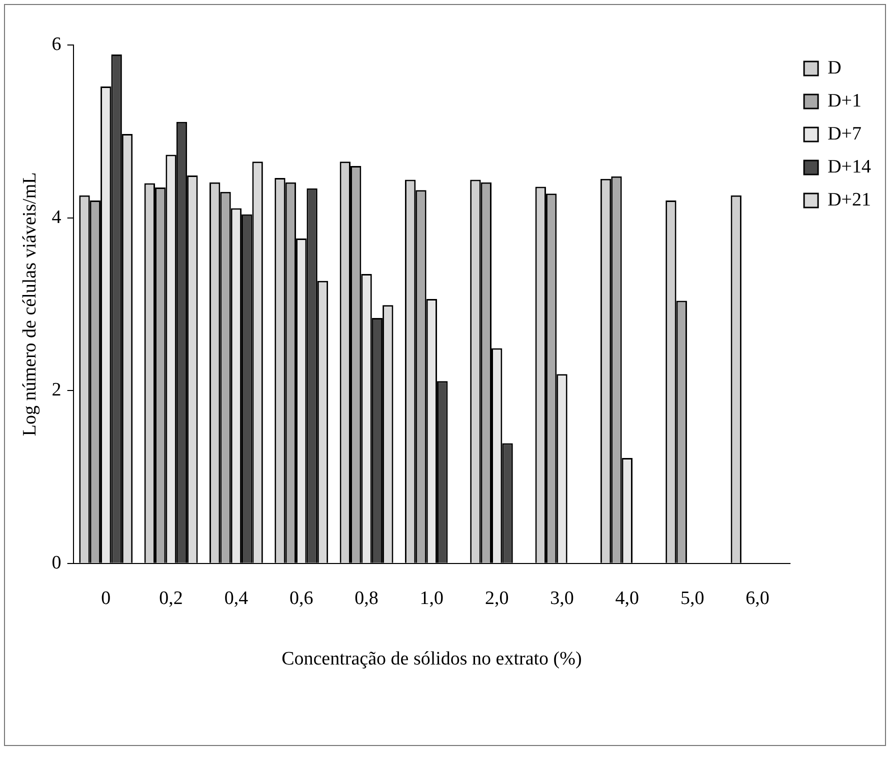  What do you see at coordinates (849, 199) in the screenshot?
I see `legend-label: D+21` at bounding box center [849, 199].